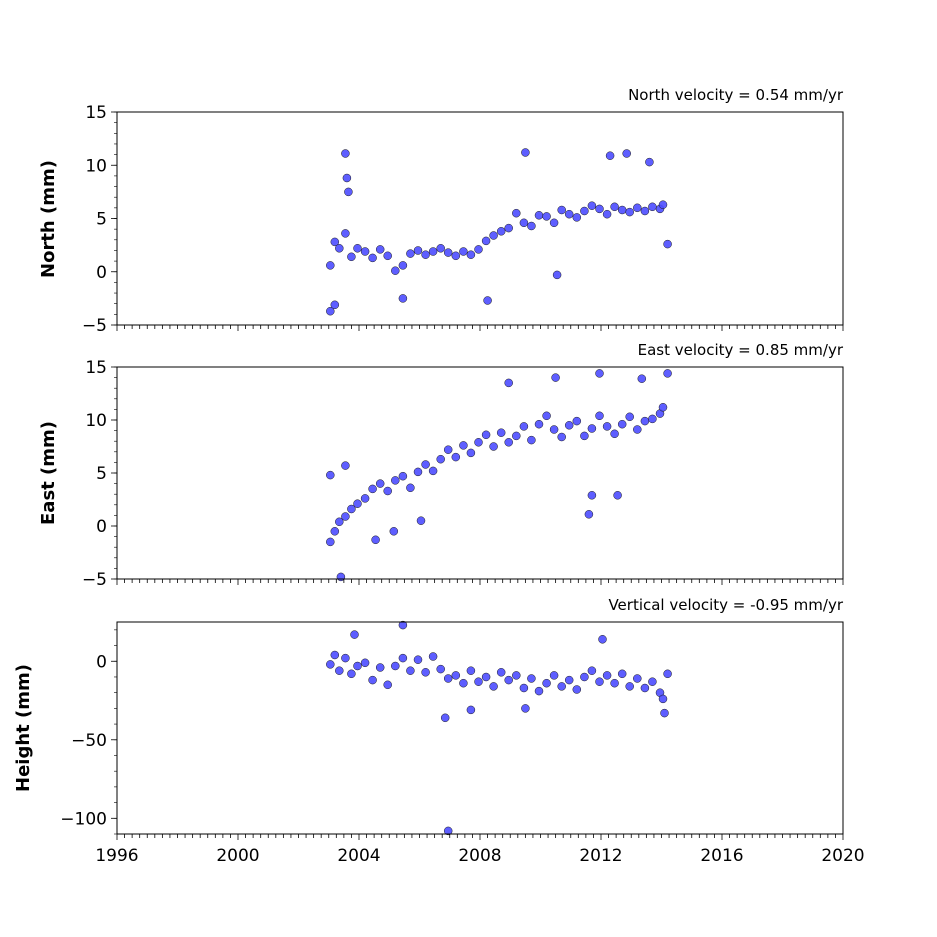  I want to click on north-ylabel: North (mm), so click(48, 219).